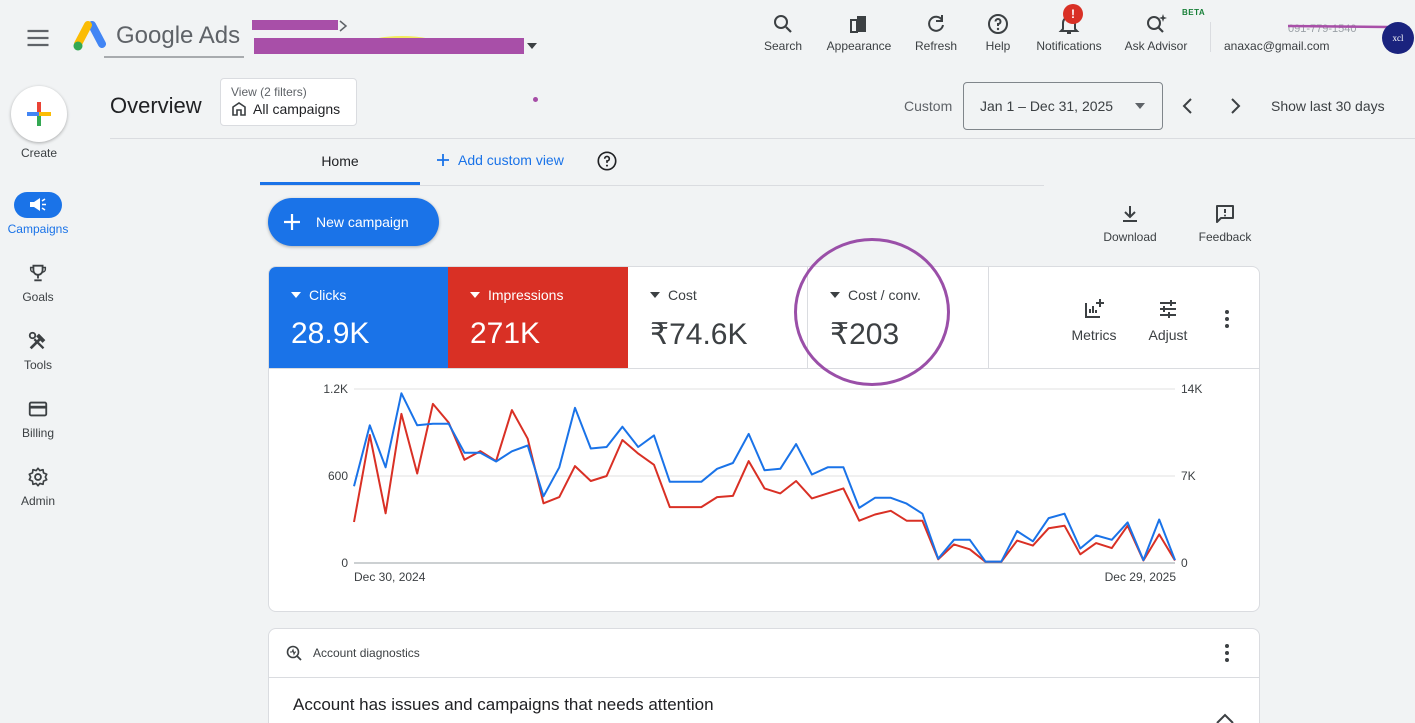 This screenshot has height=723, width=1415. Describe the element at coordinates (1398, 38) in the screenshot. I see `avatar: xcl` at that location.